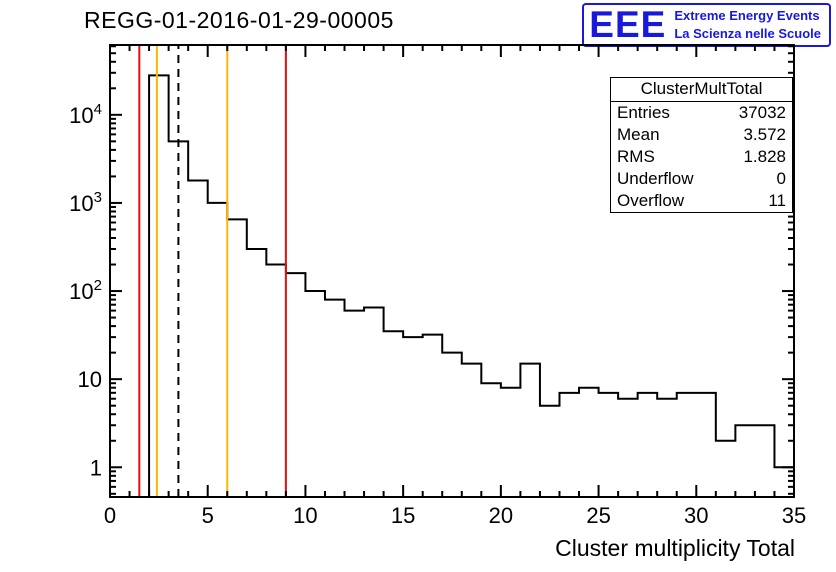 The width and height of the screenshot is (836, 572). What do you see at coordinates (403, 515) in the screenshot?
I see `x-tick-label: 15` at bounding box center [403, 515].